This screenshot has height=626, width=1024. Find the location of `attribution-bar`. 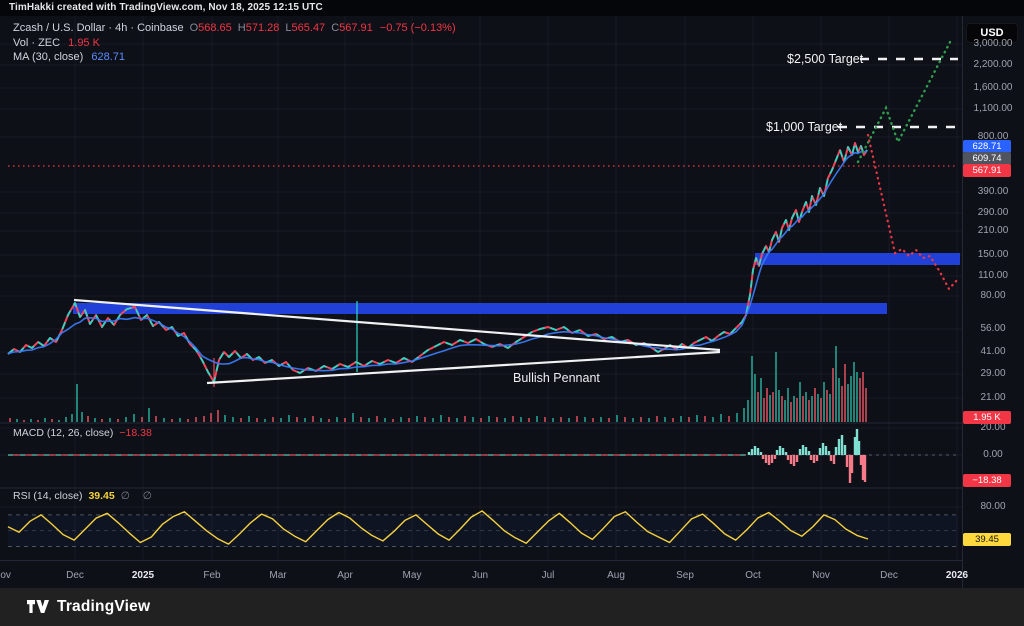

attribution-bar is located at coordinates (512, 8).